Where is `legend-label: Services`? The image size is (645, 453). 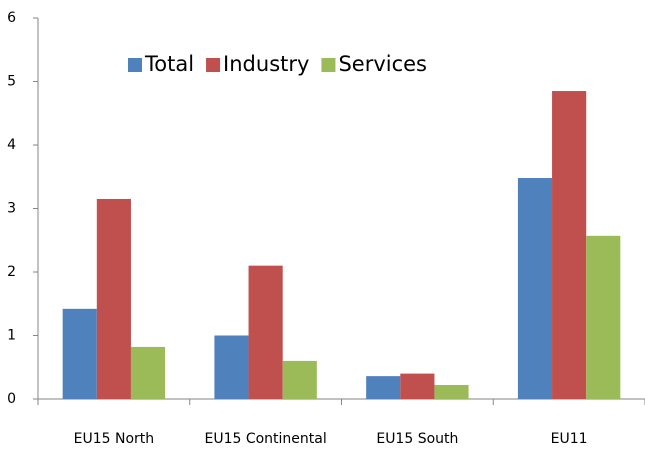 legend-label: Services is located at coordinates (382, 64).